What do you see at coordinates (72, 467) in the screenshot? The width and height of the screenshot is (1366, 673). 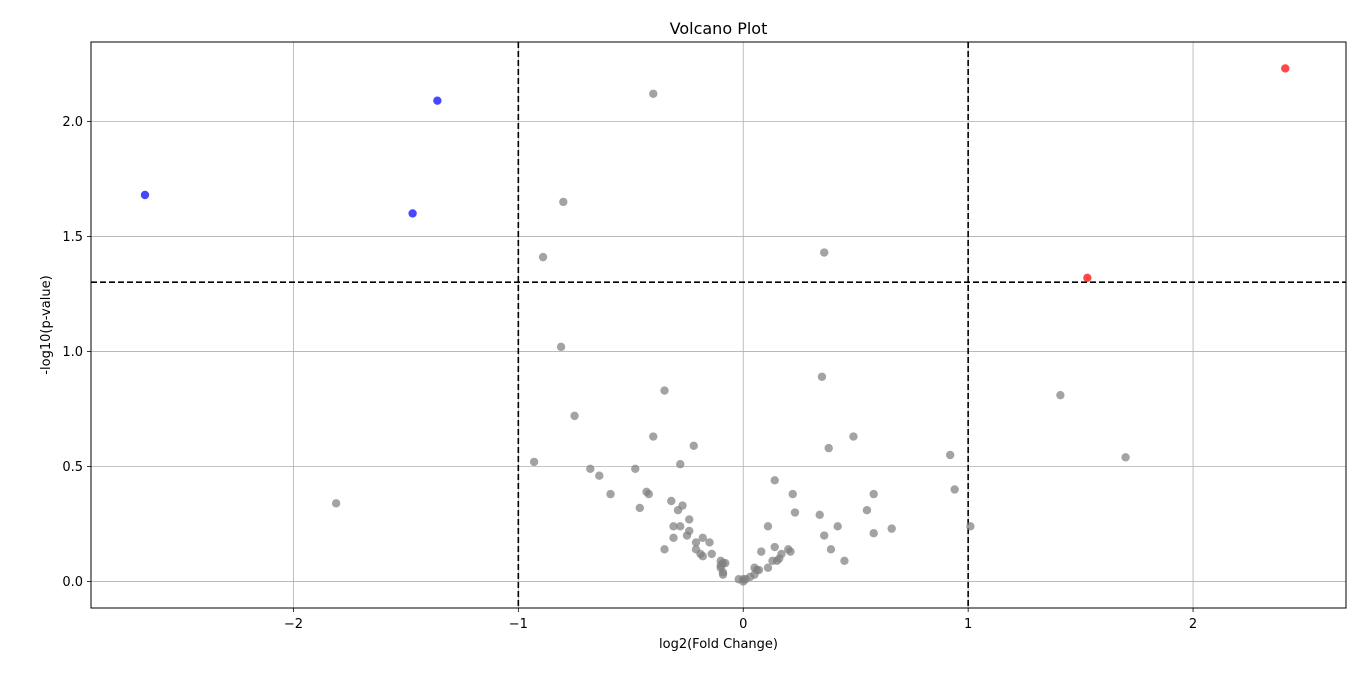 I see `y-tick-label: 0.5` at bounding box center [72, 467].